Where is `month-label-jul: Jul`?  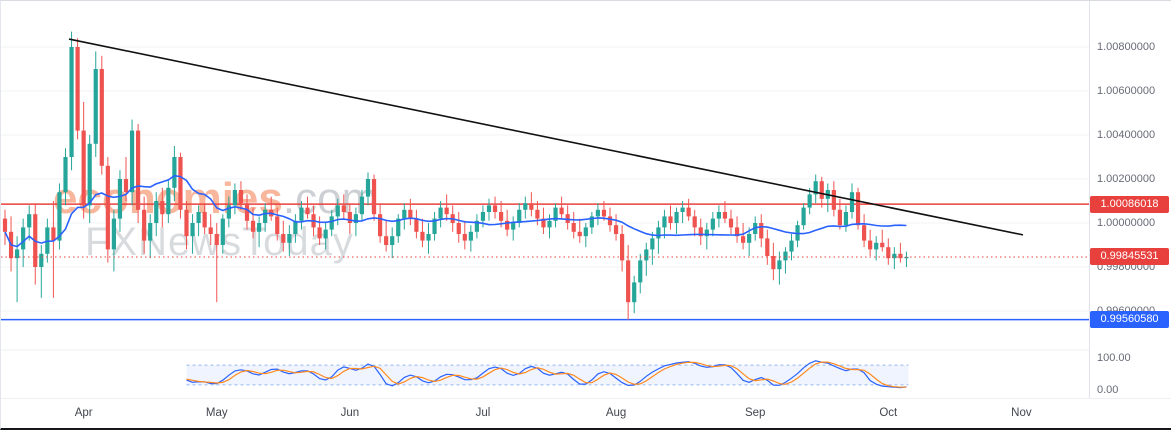
month-label-jul: Jul is located at coordinates (483, 413).